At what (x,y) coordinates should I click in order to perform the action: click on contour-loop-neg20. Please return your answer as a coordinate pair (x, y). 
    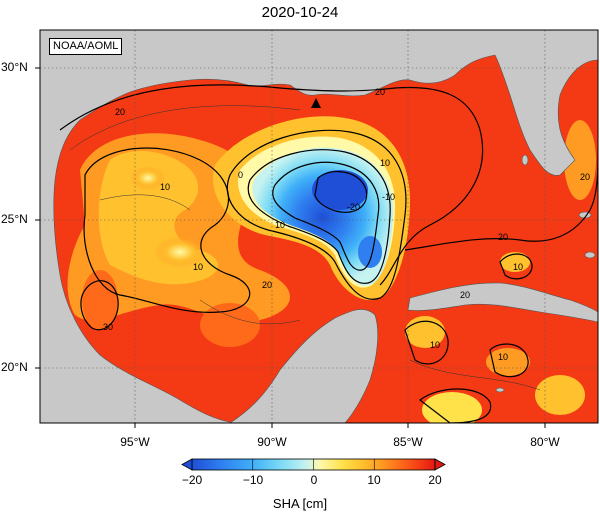
    Looking at the image, I should click on (341, 192).